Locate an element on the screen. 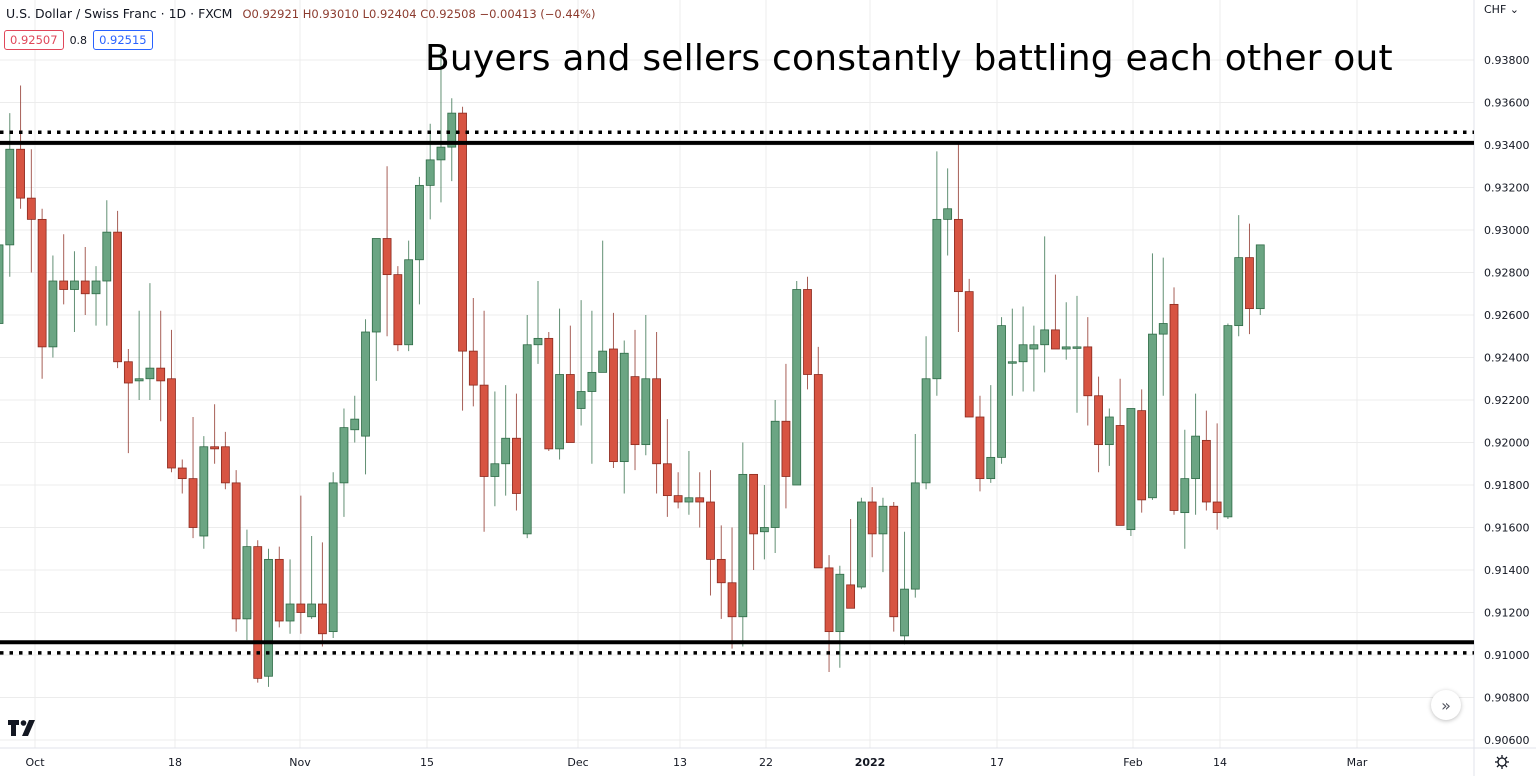 The height and width of the screenshot is (776, 1536). spread-value: 0.8 is located at coordinates (78, 40).